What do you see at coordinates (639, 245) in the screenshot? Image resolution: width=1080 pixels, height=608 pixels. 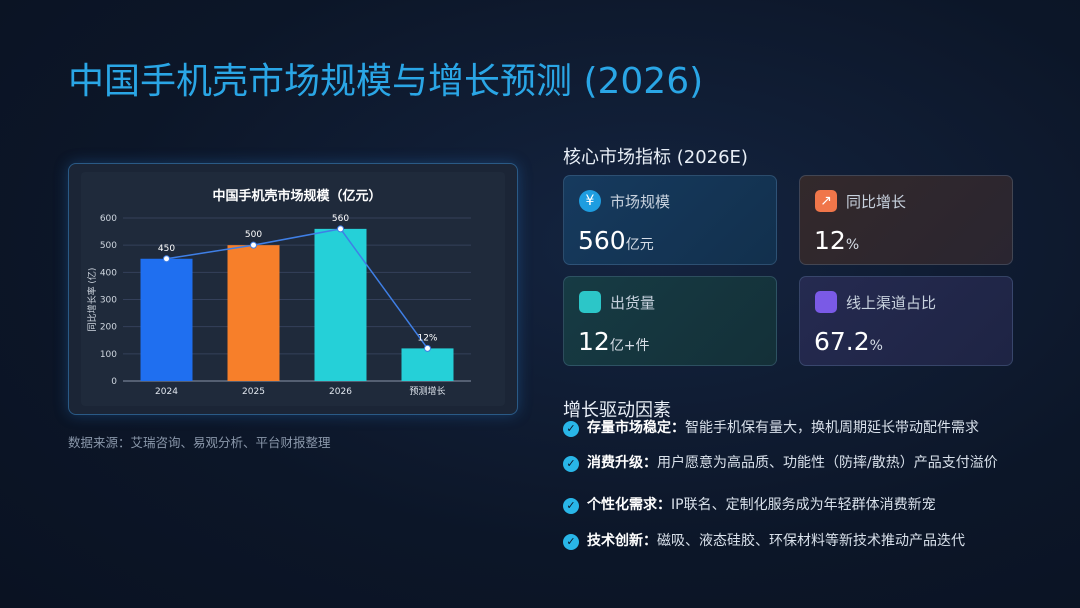 I see `metric-unit: 亿元` at bounding box center [639, 245].